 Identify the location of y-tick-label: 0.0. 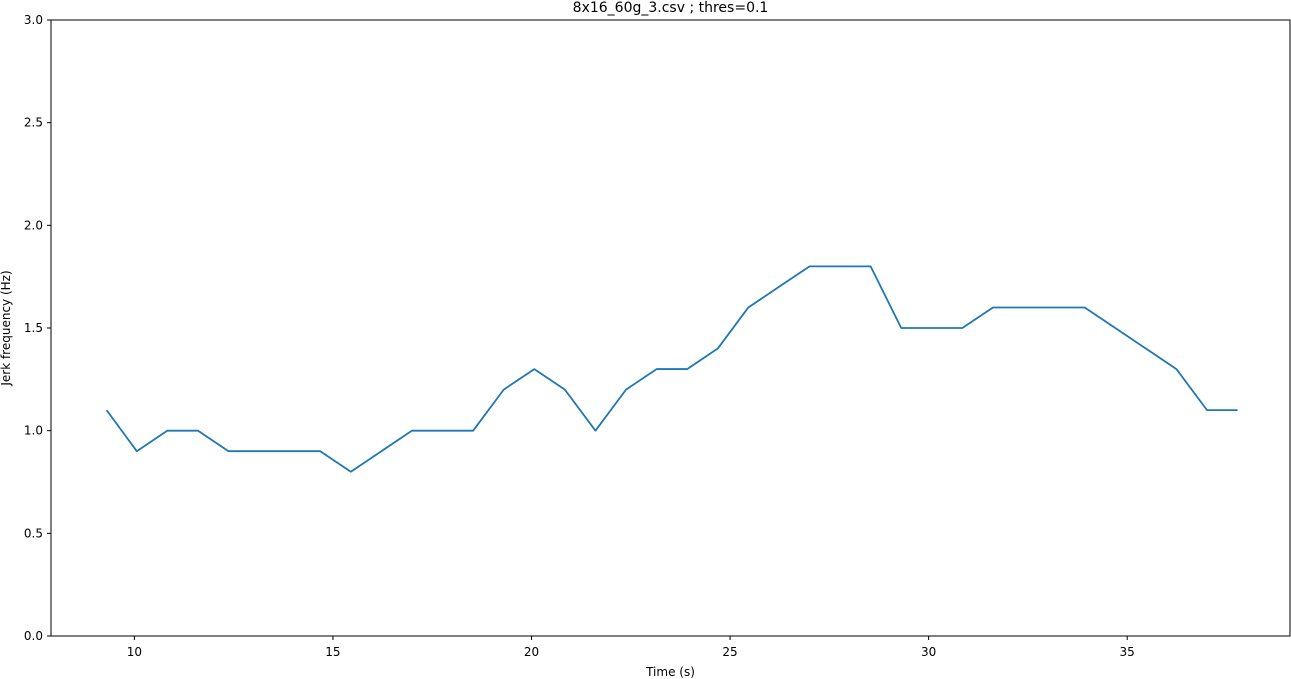
(33, 636).